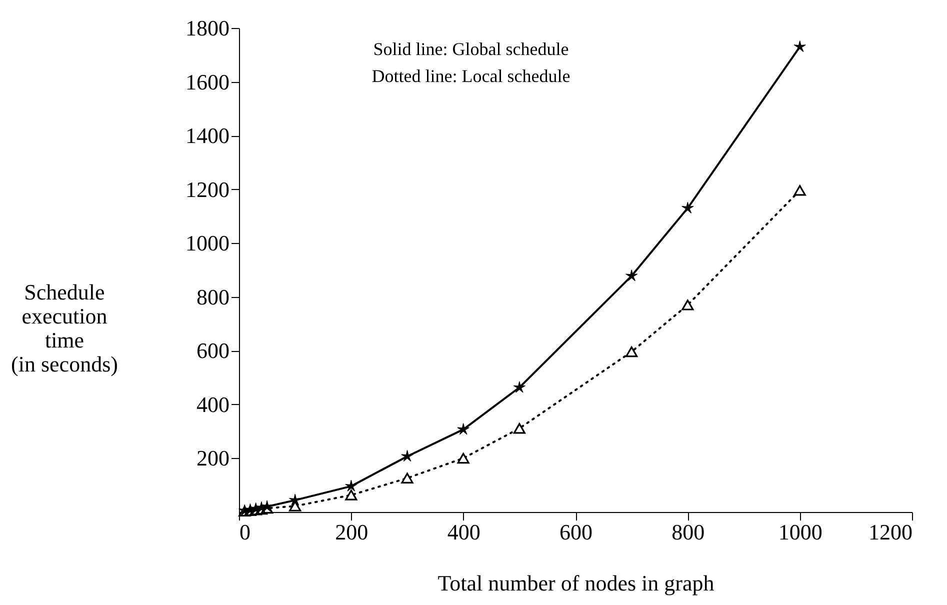 This screenshot has height=605, width=947. What do you see at coordinates (213, 458) in the screenshot?
I see `y-tick-label: 200` at bounding box center [213, 458].